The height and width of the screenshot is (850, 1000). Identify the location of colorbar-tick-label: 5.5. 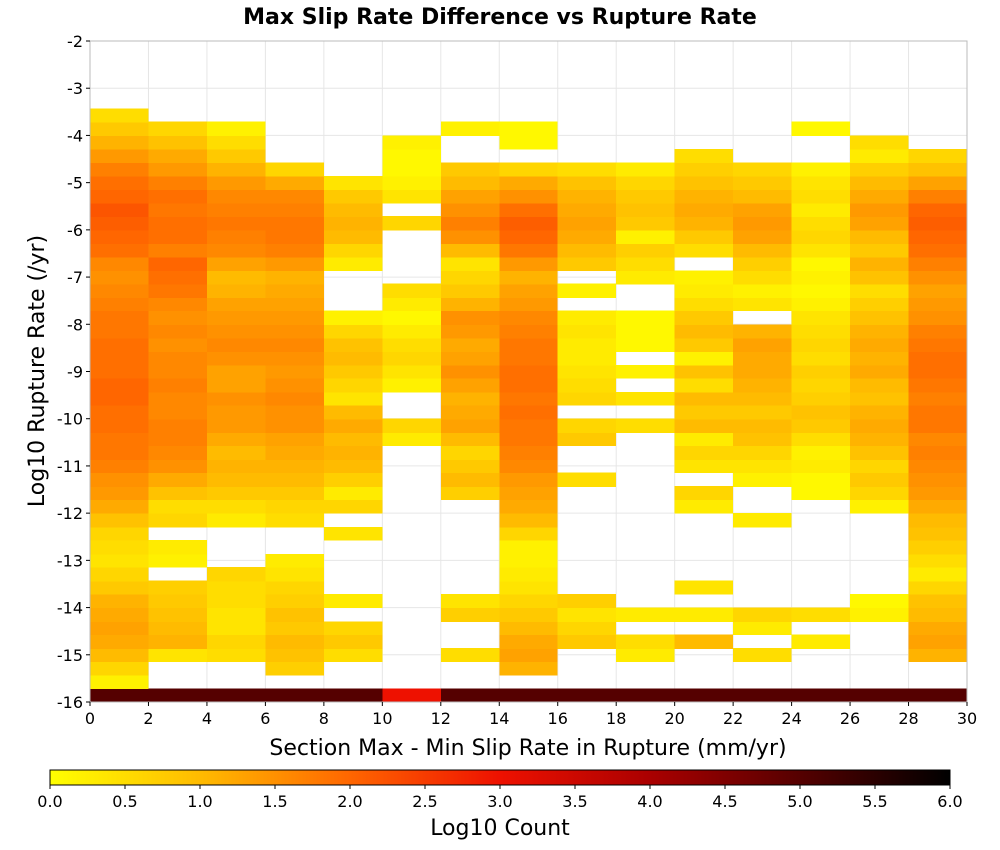
(874, 801).